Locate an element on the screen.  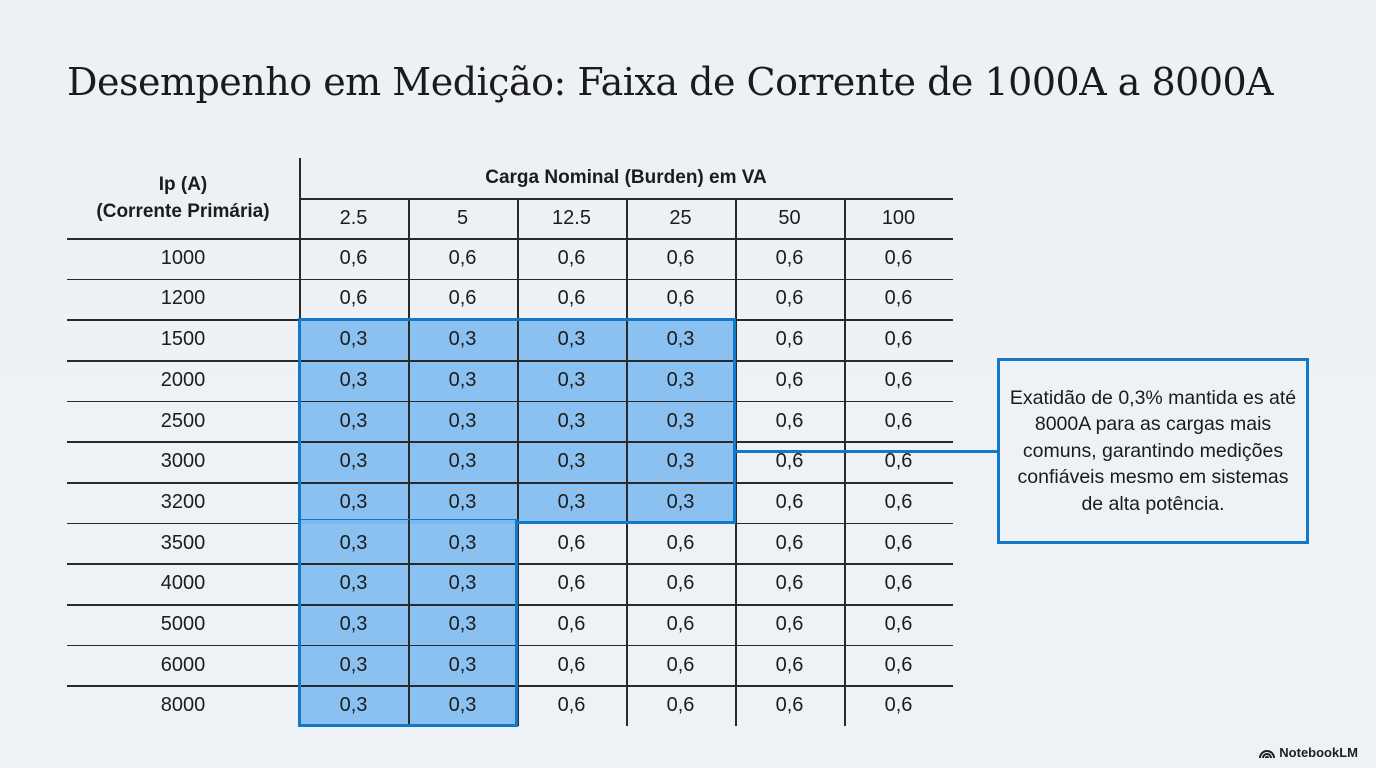
row-ip-value: 3500 is located at coordinates (183, 542).